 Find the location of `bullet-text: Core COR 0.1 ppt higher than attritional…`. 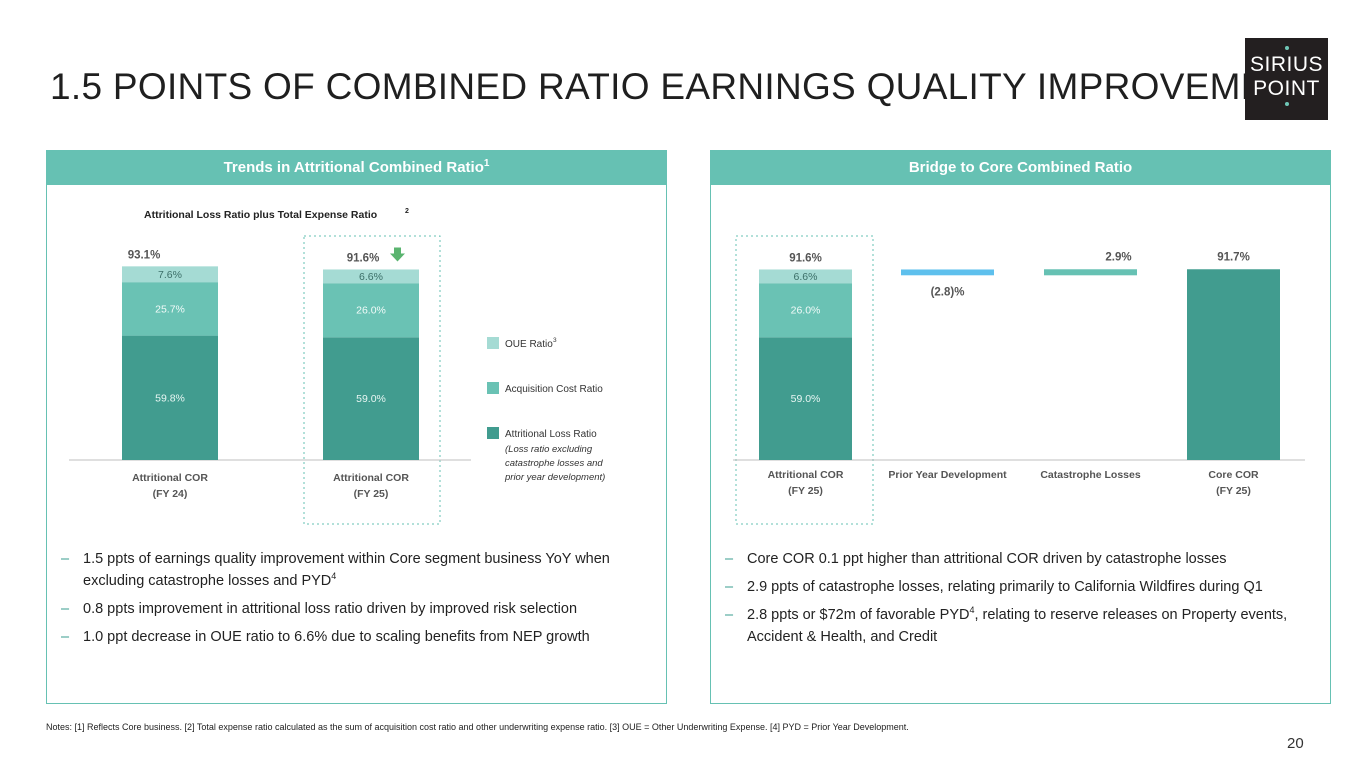

bullet-text: Core COR 0.1 ppt higher than attritional… is located at coordinates (987, 559).